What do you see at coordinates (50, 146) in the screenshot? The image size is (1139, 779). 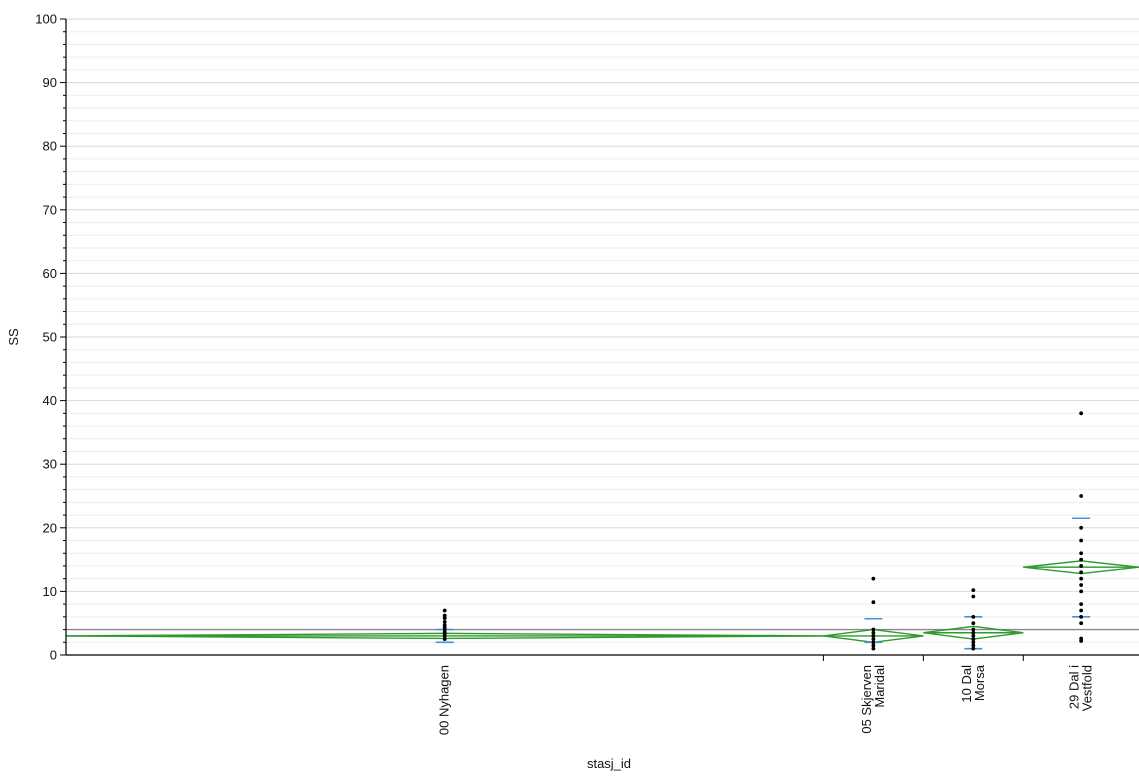 I see `y-tick-label: 80` at bounding box center [50, 146].